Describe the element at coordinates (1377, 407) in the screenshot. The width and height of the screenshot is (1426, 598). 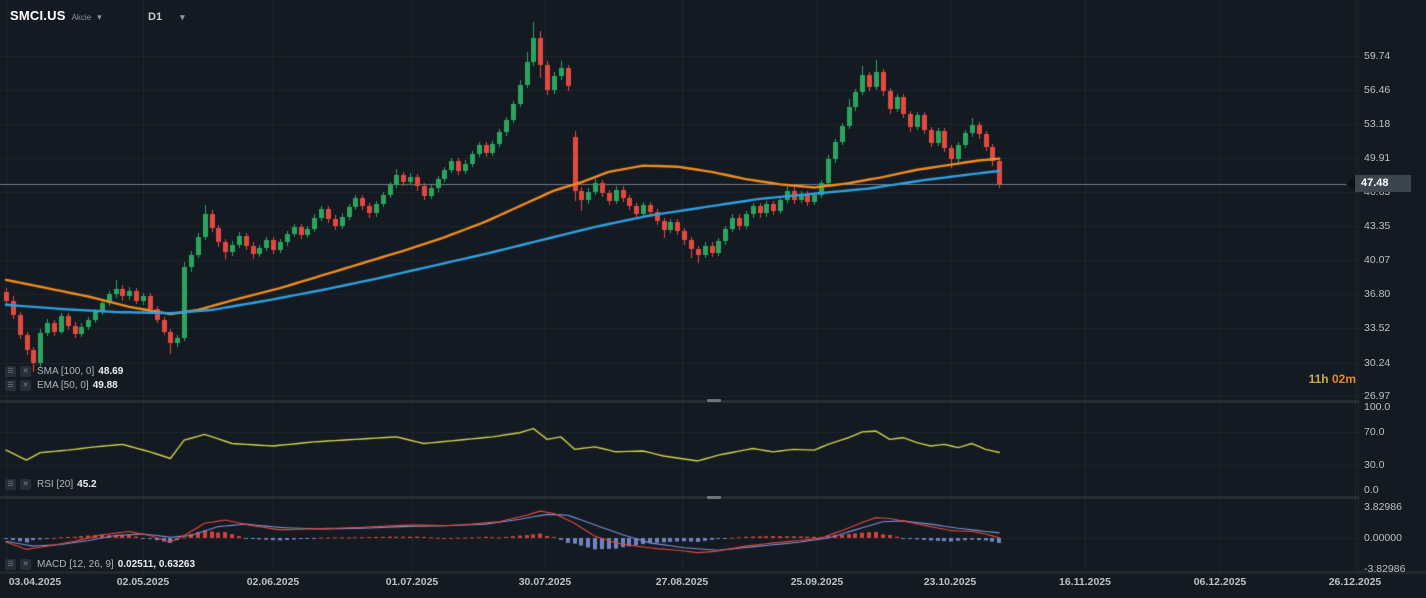
I see `rsi-tick: 100.0` at that location.